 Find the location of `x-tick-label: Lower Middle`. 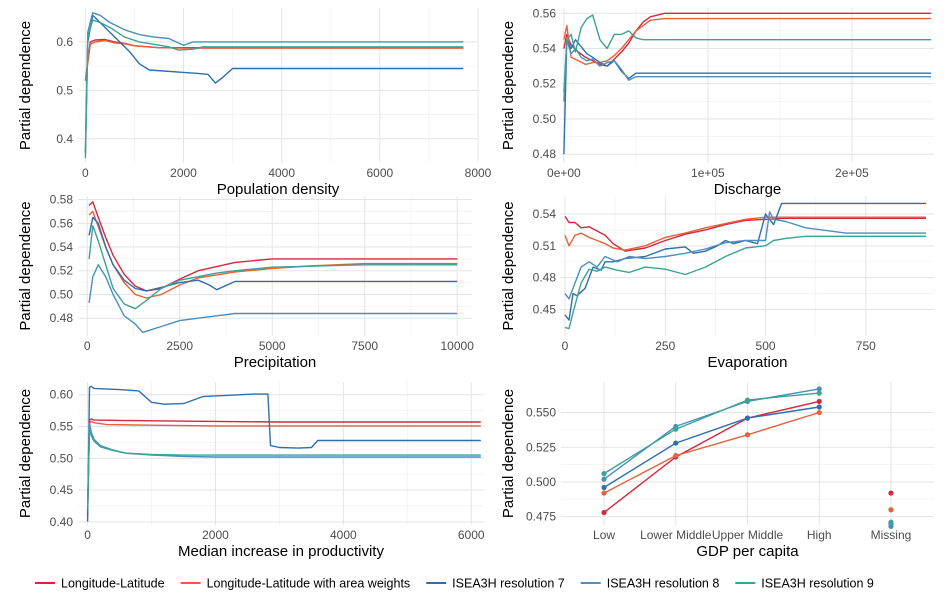

x-tick-label: Lower Middle is located at coordinates (676, 535).